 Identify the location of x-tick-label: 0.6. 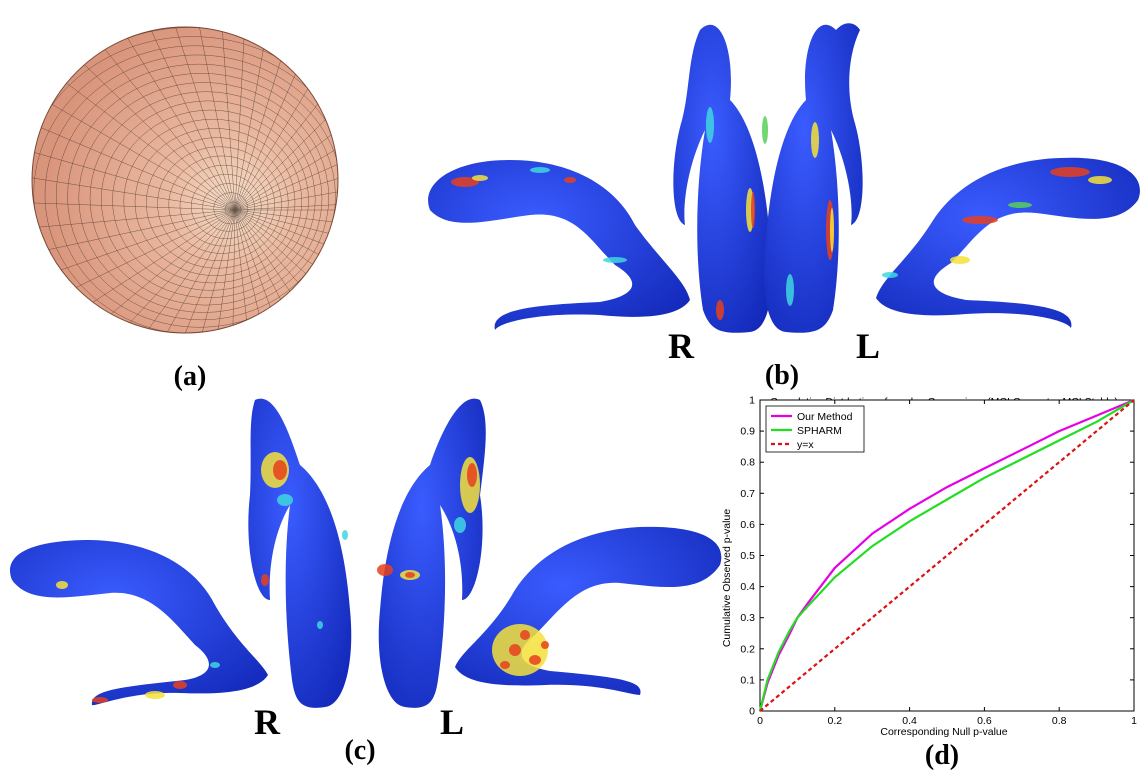
(984, 721).